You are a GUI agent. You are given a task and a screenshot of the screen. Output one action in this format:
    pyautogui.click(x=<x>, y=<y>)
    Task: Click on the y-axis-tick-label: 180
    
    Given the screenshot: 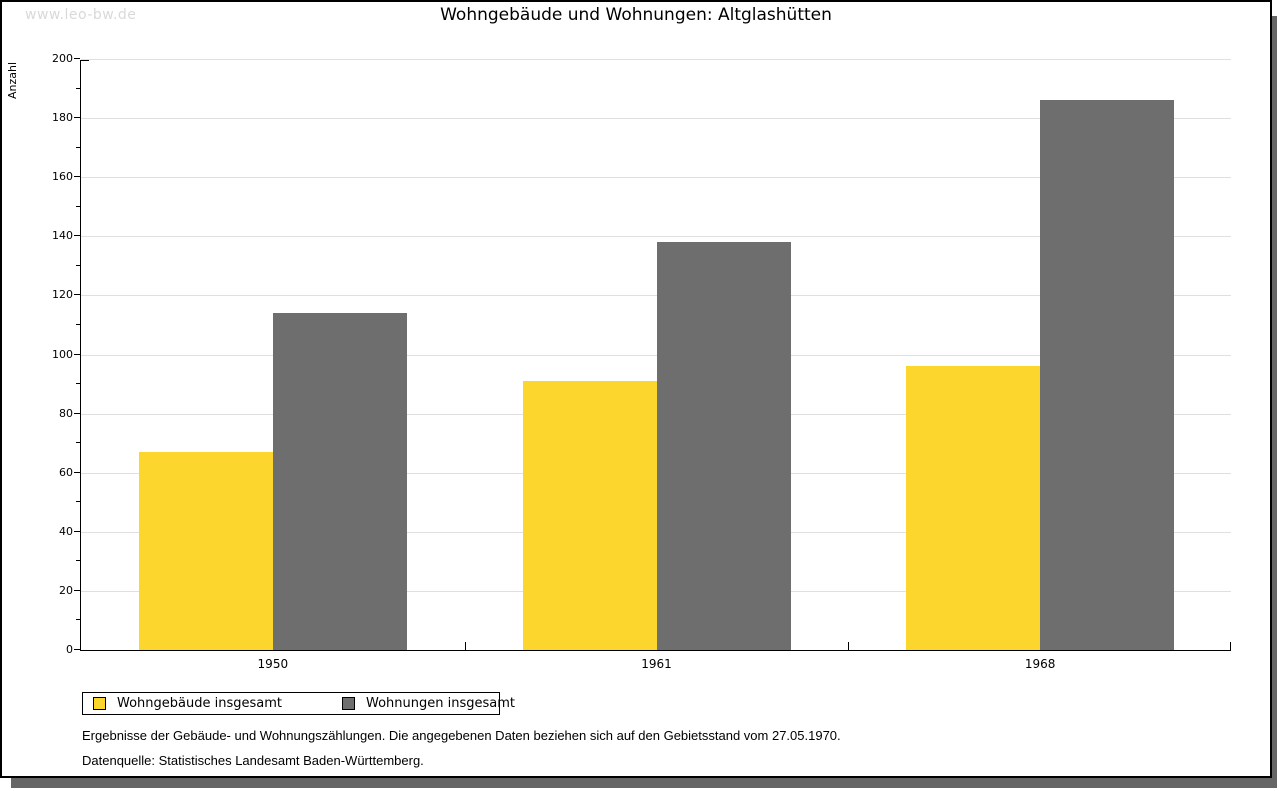 What is the action you would take?
    pyautogui.click(x=62, y=118)
    